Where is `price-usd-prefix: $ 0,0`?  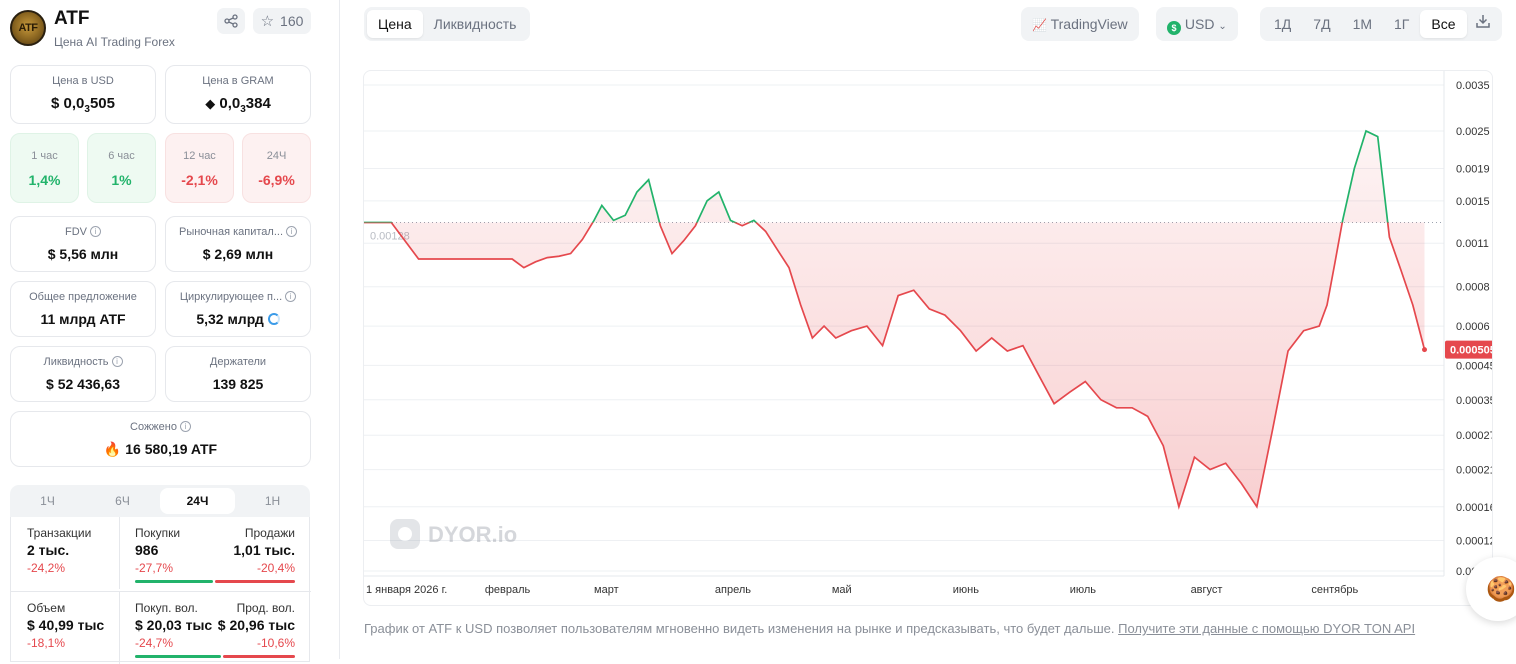
price-usd-prefix: $ 0,0 is located at coordinates (68, 103).